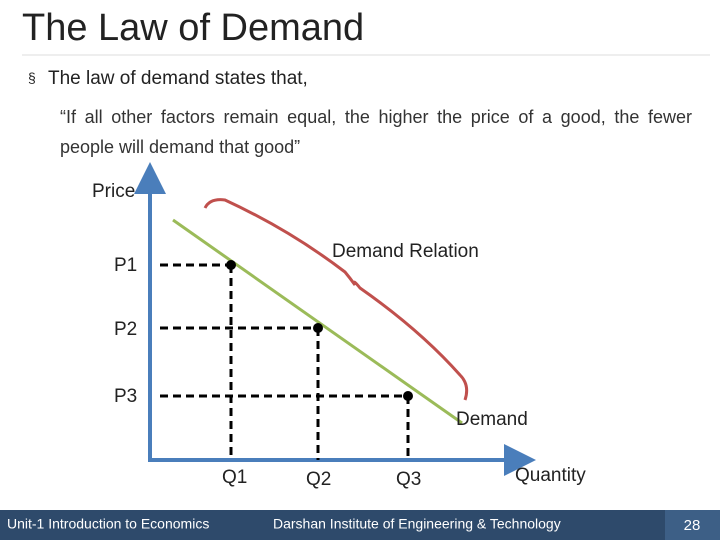 The image size is (720, 540). Describe the element at coordinates (550, 475) in the screenshot. I see `x-axis-label: Quantity` at that location.